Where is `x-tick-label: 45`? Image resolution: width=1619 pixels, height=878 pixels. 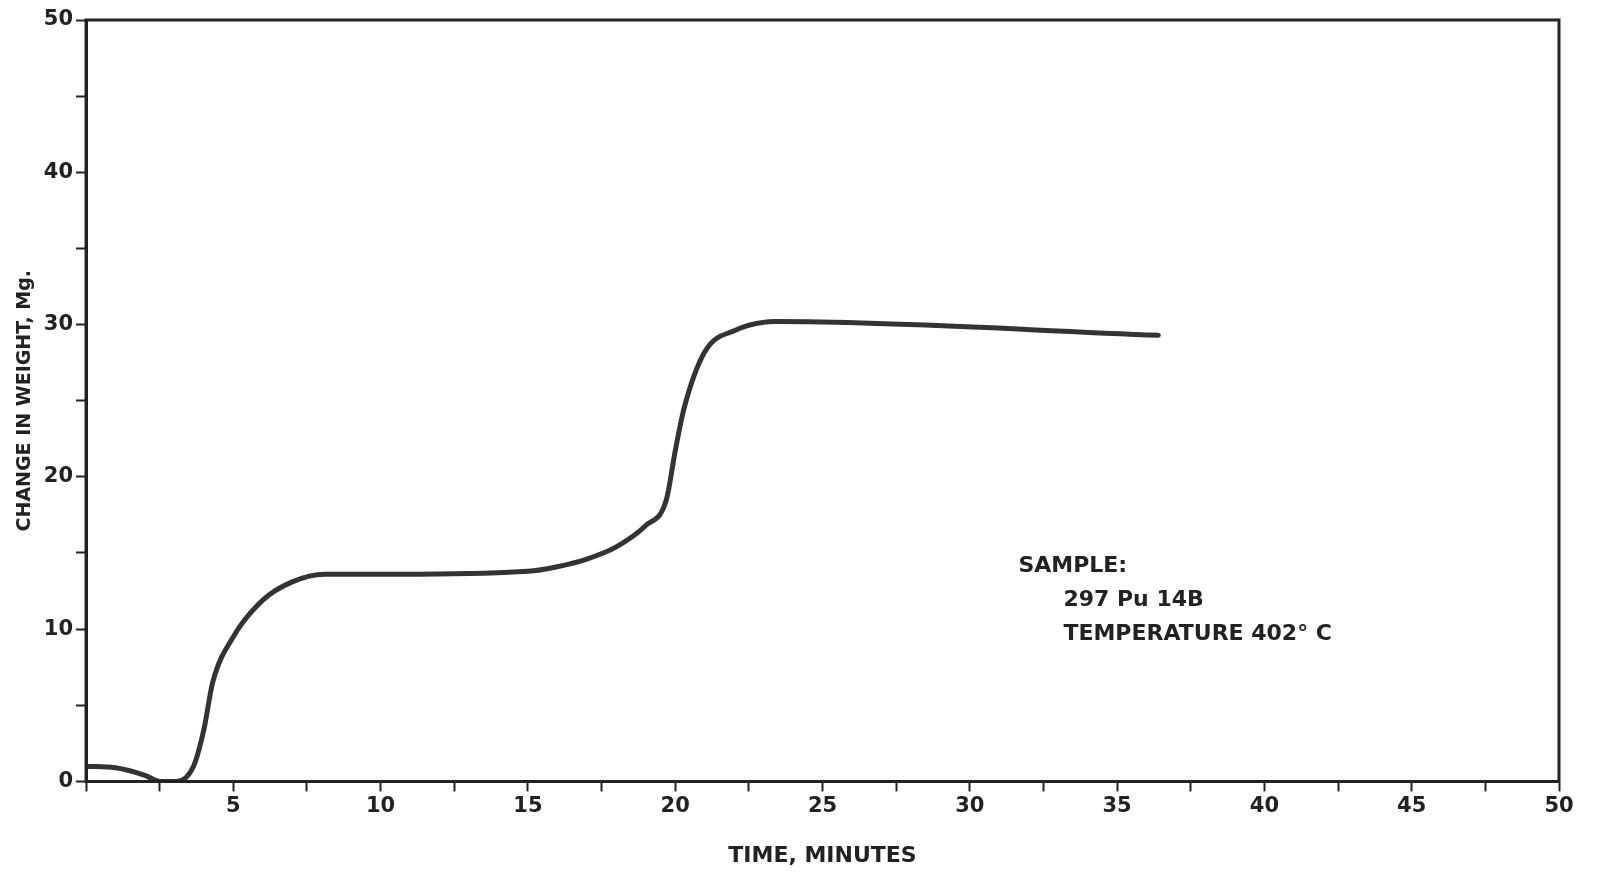
x-tick-label: 45 is located at coordinates (1412, 805).